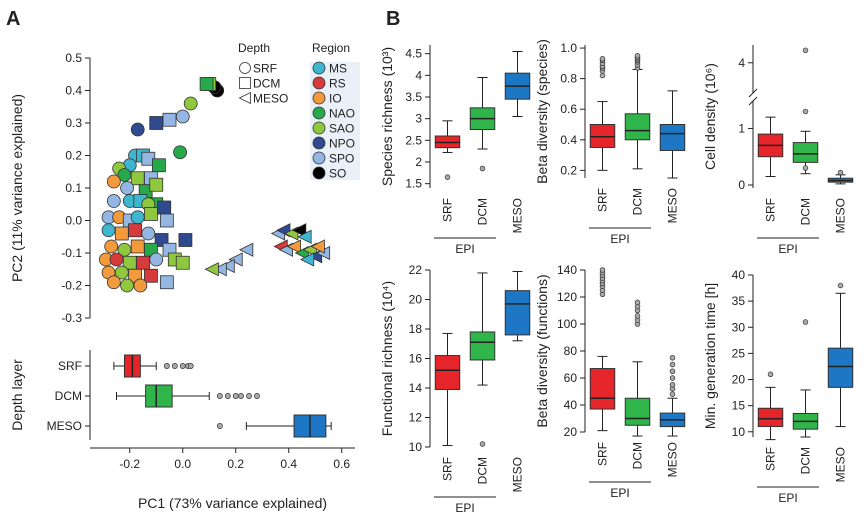 The image size is (868, 521). Describe the element at coordinates (73, 188) in the screenshot. I see `pca-y-tick-label: 0.1` at that location.